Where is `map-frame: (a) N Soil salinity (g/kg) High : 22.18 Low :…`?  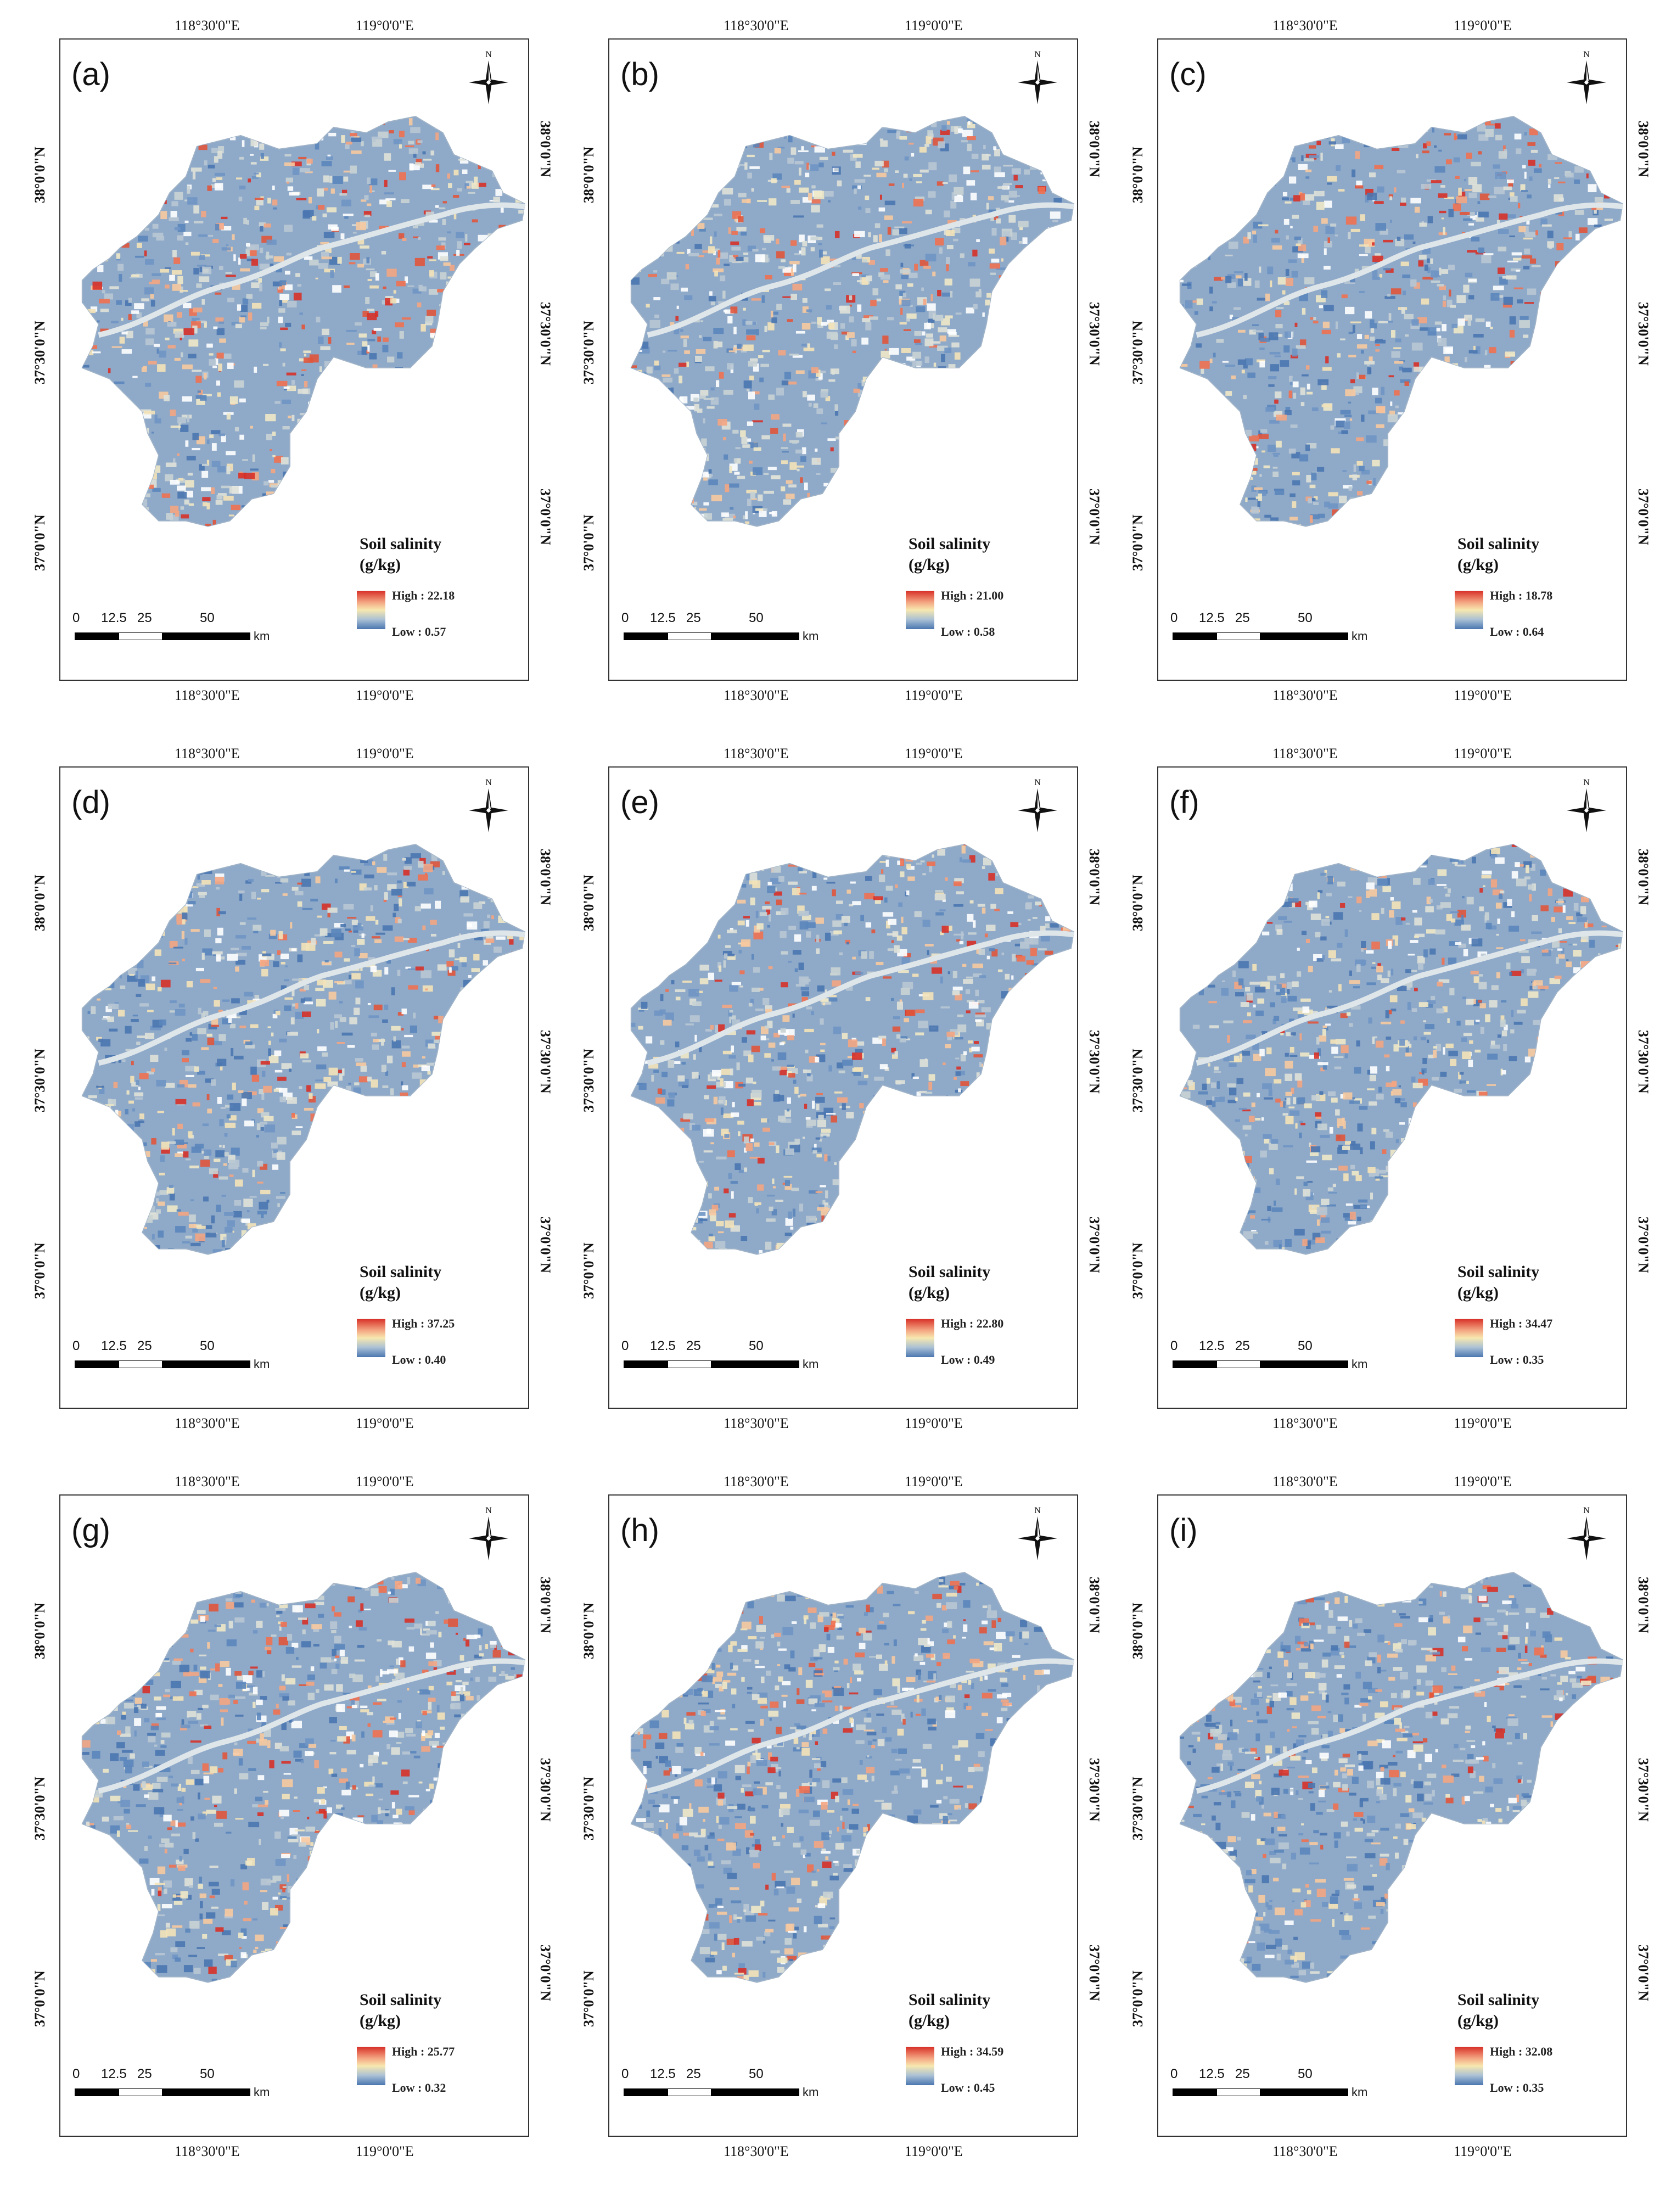
map-frame: (a) N Soil salinity (g/kg) High : 22.18 Low :… is located at coordinates (294, 360).